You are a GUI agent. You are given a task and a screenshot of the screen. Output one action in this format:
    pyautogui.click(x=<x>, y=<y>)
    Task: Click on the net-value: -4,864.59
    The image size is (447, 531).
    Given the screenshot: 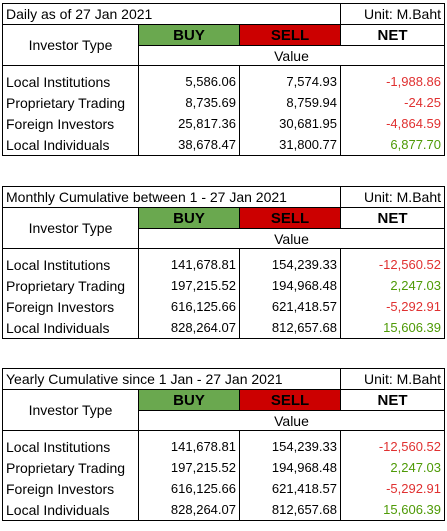 What is the action you would take?
    pyautogui.click(x=392, y=123)
    